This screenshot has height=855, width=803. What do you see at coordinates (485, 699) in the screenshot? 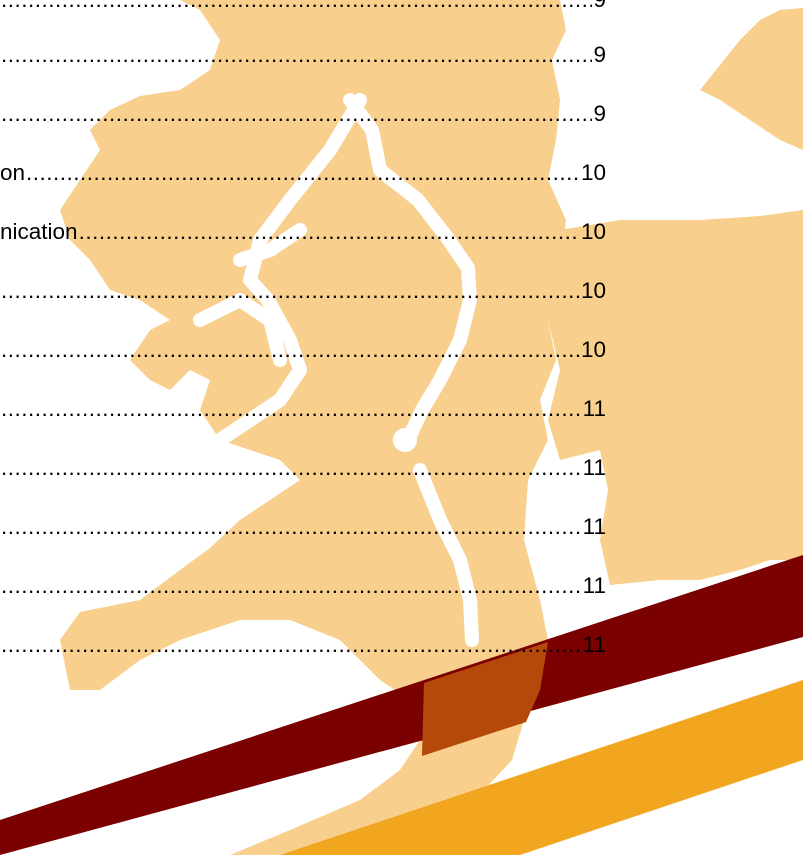
I see `stripe-lion-overlap` at bounding box center [485, 699].